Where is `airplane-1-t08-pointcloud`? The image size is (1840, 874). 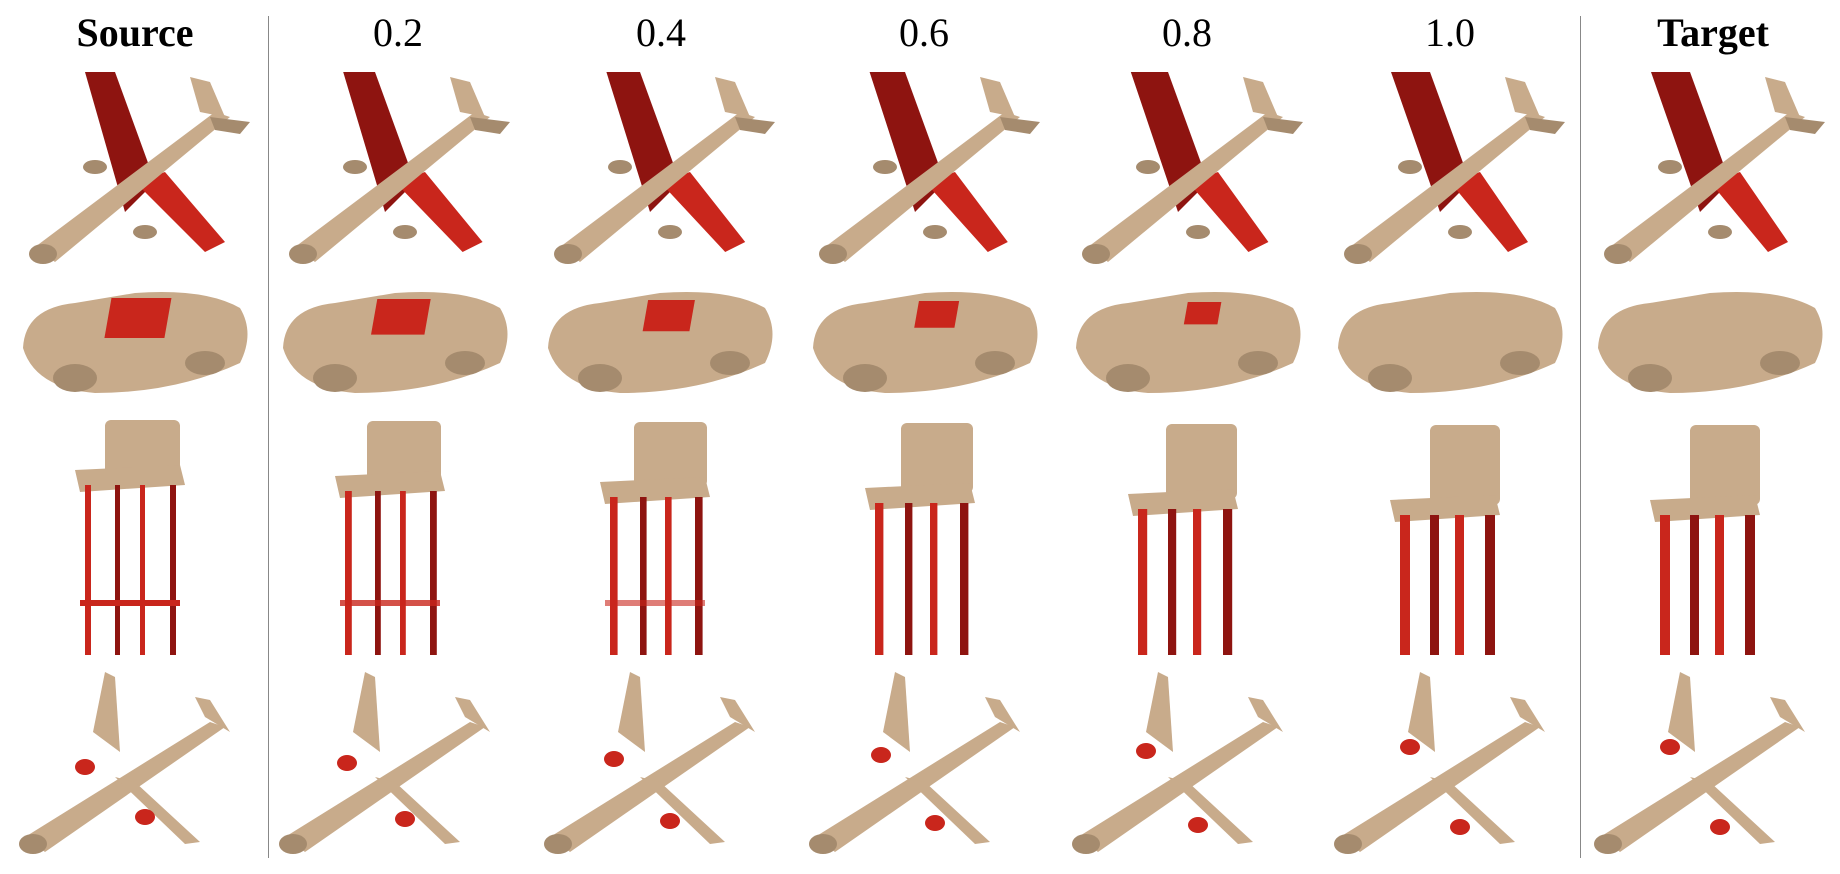 airplane-1-t08-pointcloud is located at coordinates (1190, 172).